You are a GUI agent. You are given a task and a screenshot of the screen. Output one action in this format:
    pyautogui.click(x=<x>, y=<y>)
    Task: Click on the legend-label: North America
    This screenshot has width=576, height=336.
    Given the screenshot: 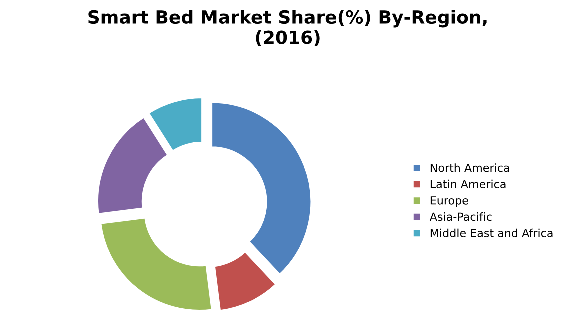 What is the action you would take?
    pyautogui.click(x=470, y=168)
    